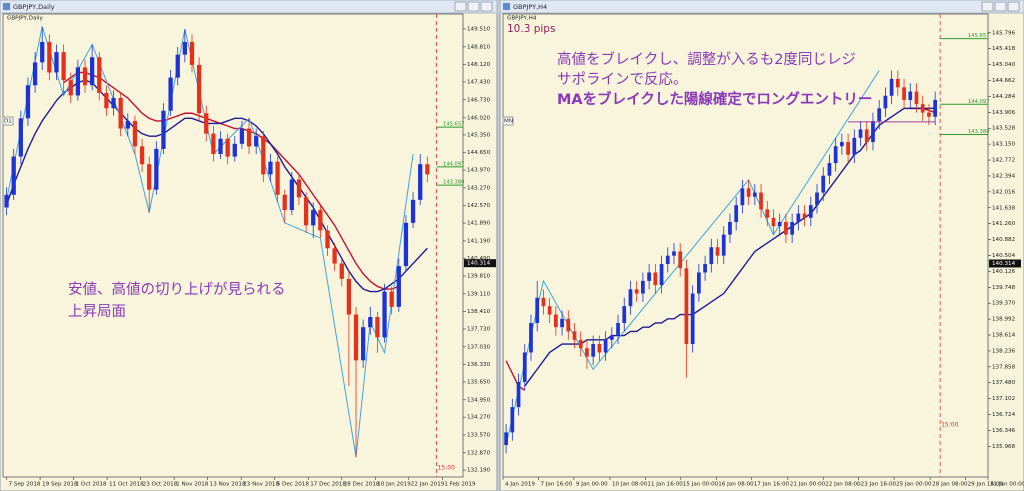 The height and width of the screenshot is (491, 1024). Describe the element at coordinates (25, 19) in the screenshot. I see `chart-title: GBPJPY,Daily` at that location.